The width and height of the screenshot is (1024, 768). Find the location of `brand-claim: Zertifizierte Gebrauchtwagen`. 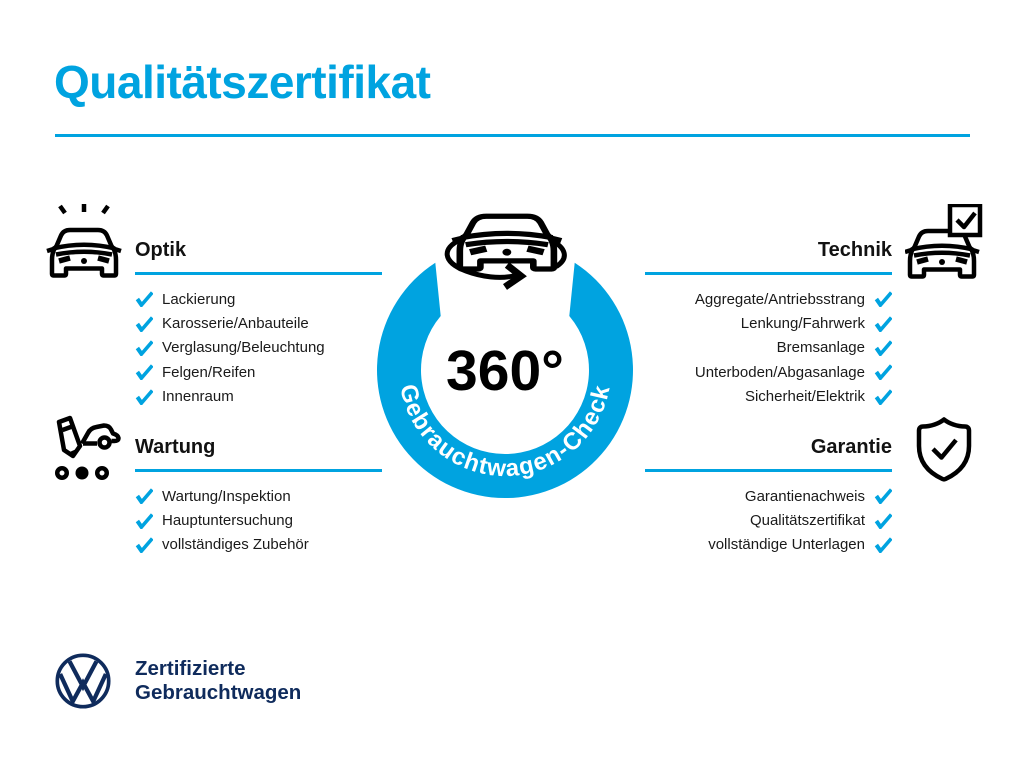

brand-claim: Zertifizierte Gebrauchtwagen is located at coordinates (218, 681).